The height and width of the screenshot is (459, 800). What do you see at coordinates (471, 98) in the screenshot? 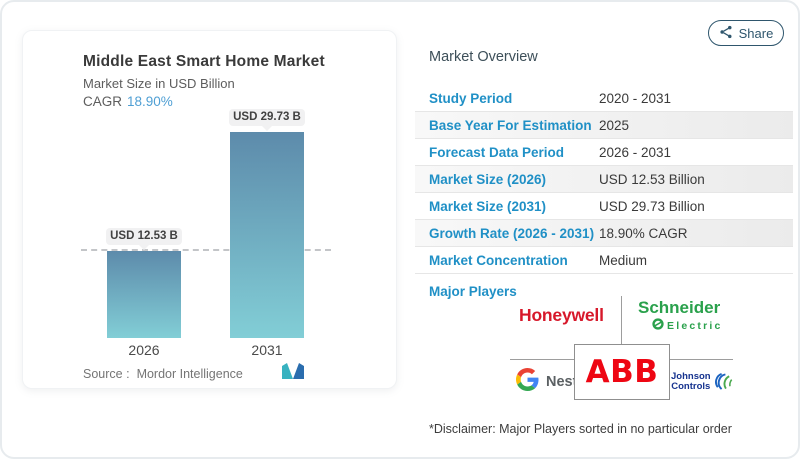
I see `row-label: Study Period` at bounding box center [471, 98].